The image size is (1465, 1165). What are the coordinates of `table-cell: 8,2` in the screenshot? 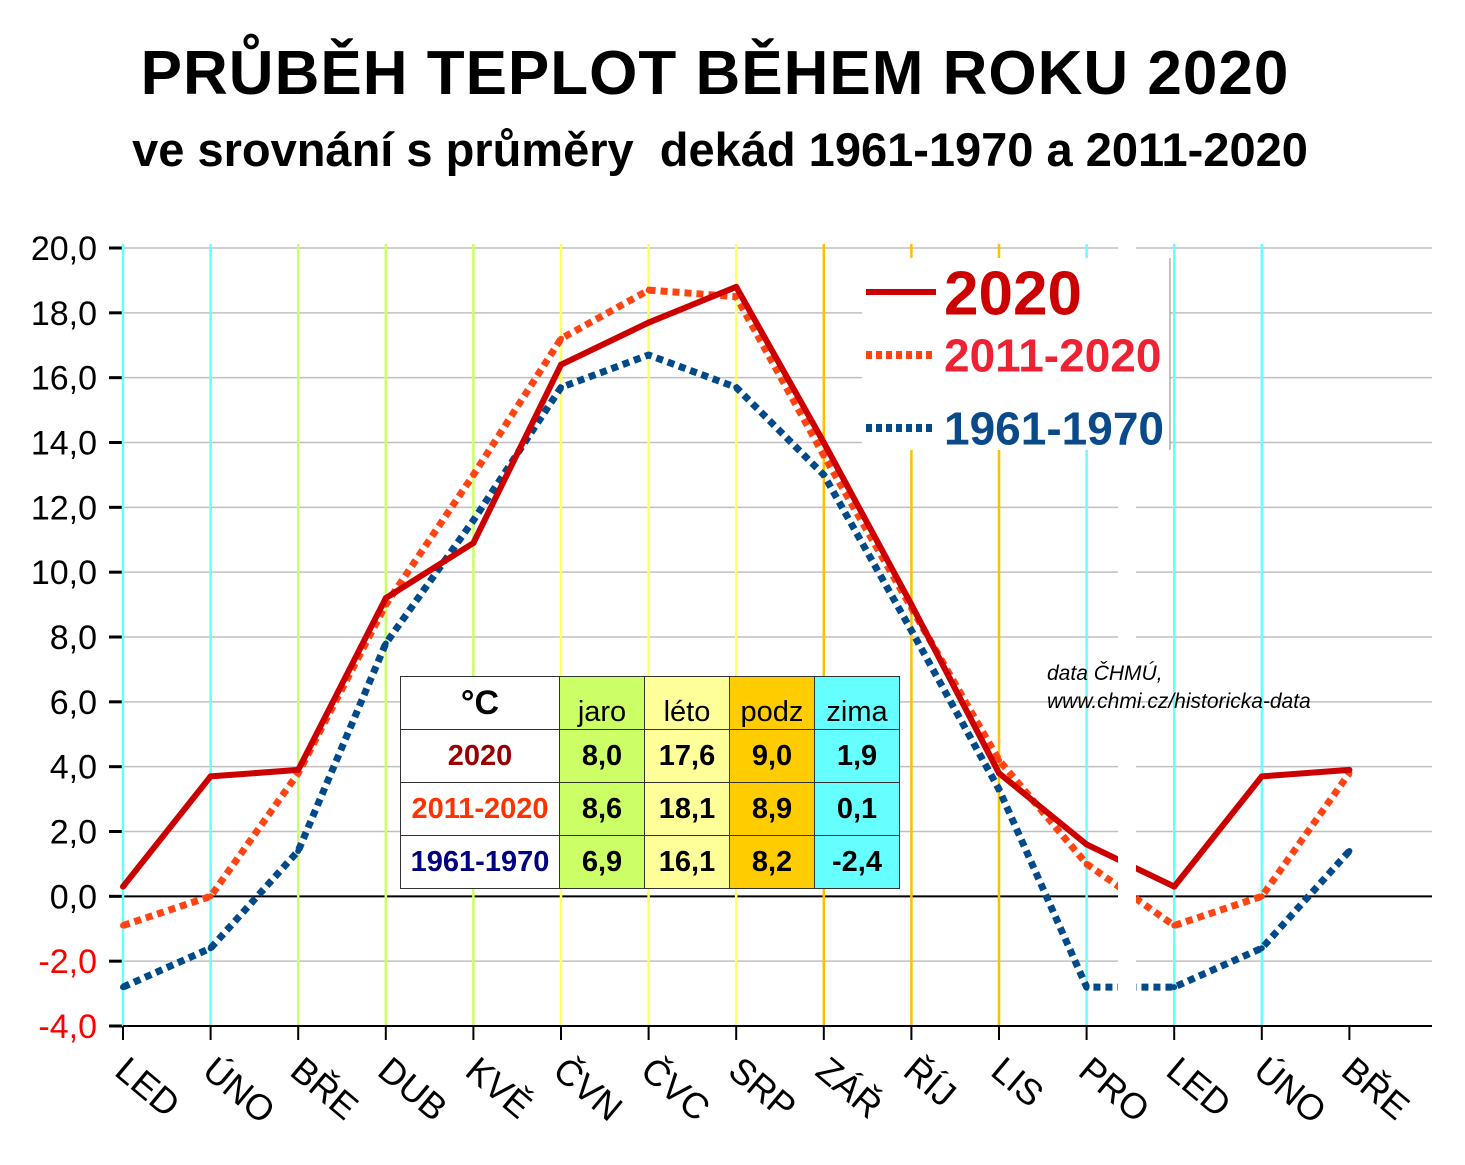 It's located at (772, 862).